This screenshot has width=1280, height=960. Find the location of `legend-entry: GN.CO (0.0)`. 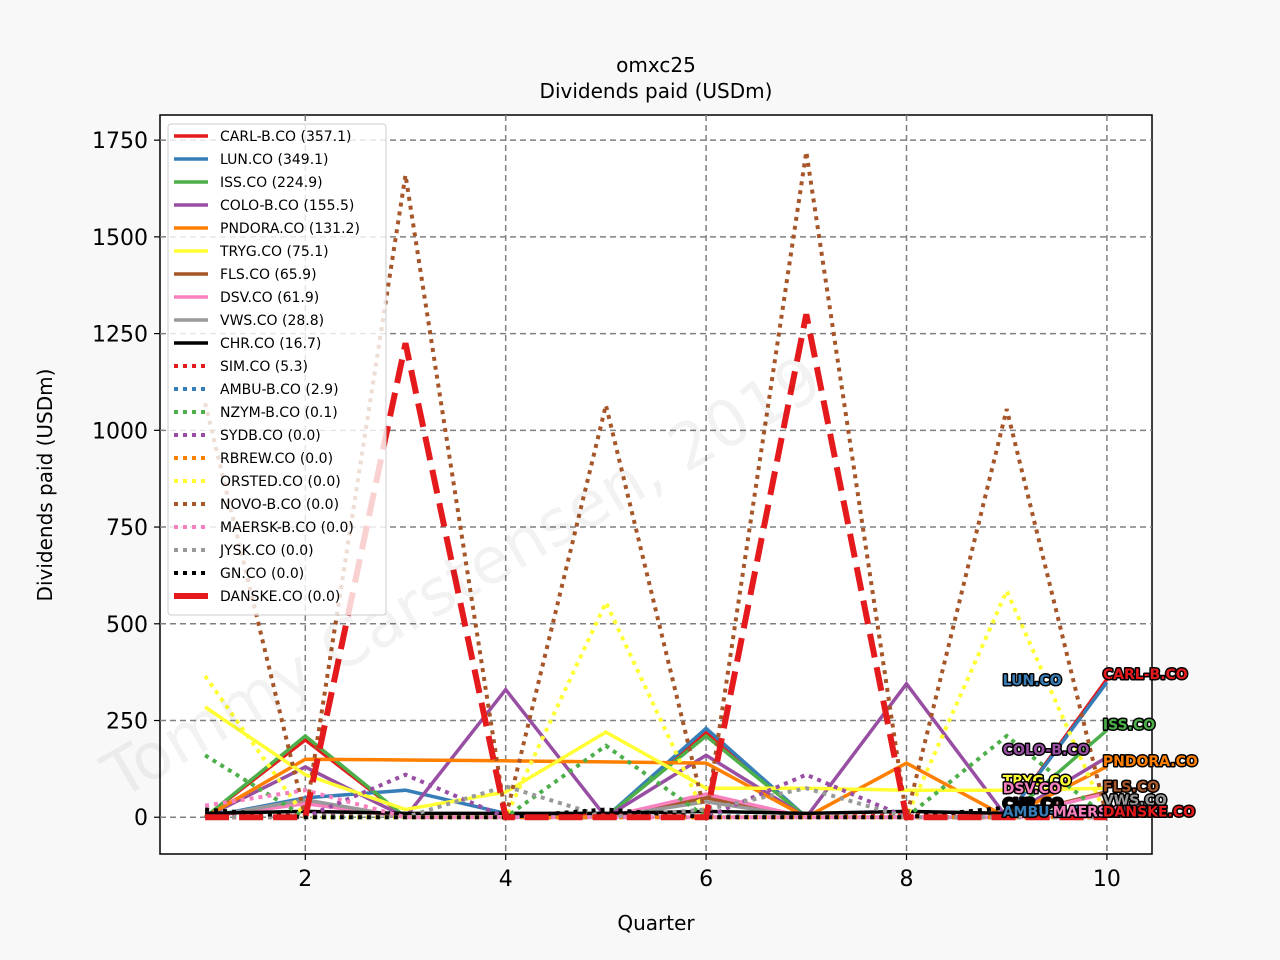

legend-entry: GN.CO (0.0) is located at coordinates (262, 574).